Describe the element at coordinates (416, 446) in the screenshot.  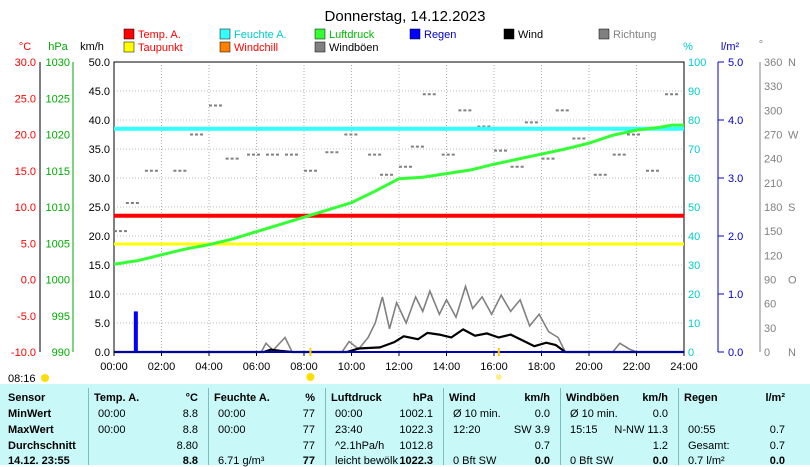
I see `table-cell-value: 1012.8` at that location.